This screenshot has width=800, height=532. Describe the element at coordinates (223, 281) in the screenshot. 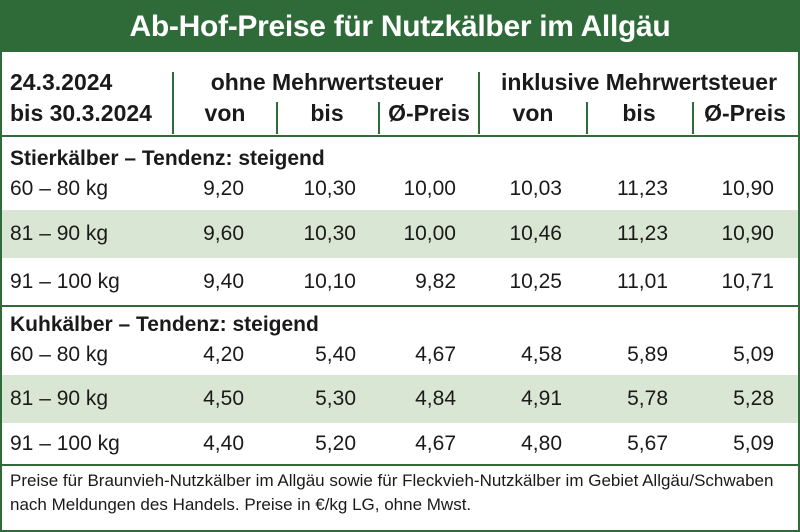

I see `price-cell: 9,40` at that location.